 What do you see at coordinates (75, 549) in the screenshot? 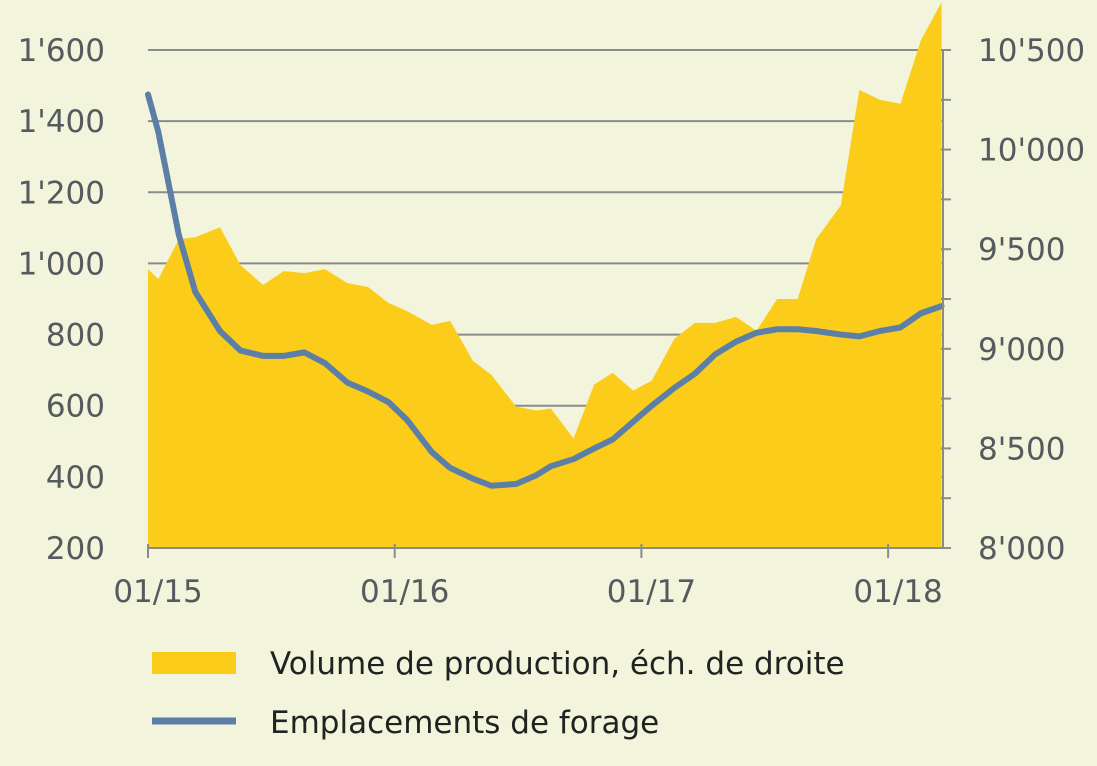
I see `left-tick-label: 200` at bounding box center [75, 549].